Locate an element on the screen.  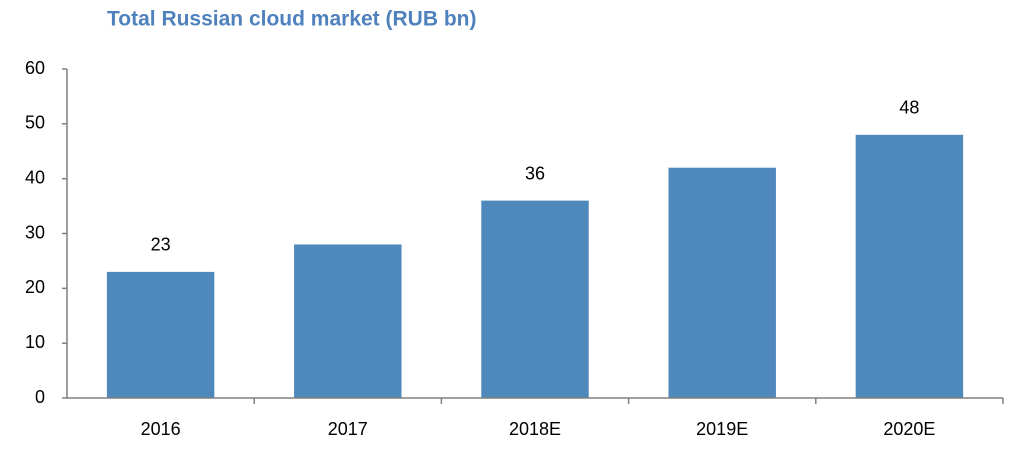
y-tick-label: 20 is located at coordinates (35, 287).